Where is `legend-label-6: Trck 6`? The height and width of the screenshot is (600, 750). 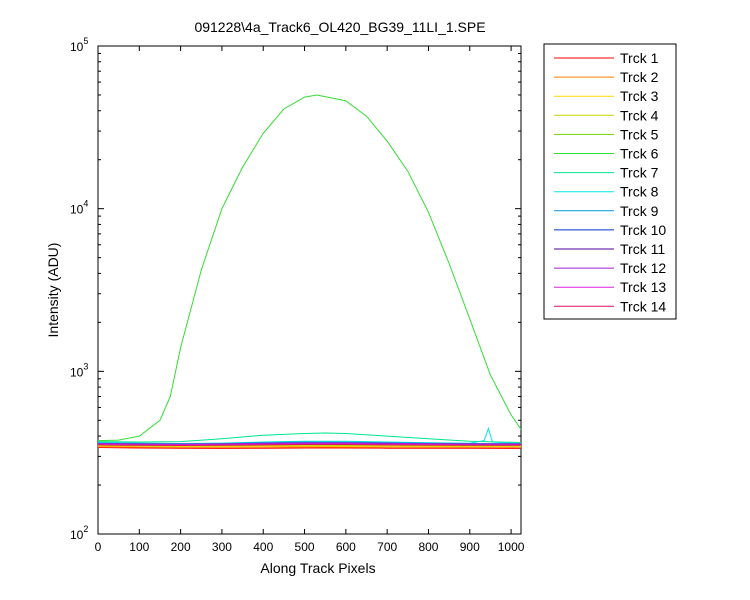
legend-label-6: Trck 6 is located at coordinates (639, 154).